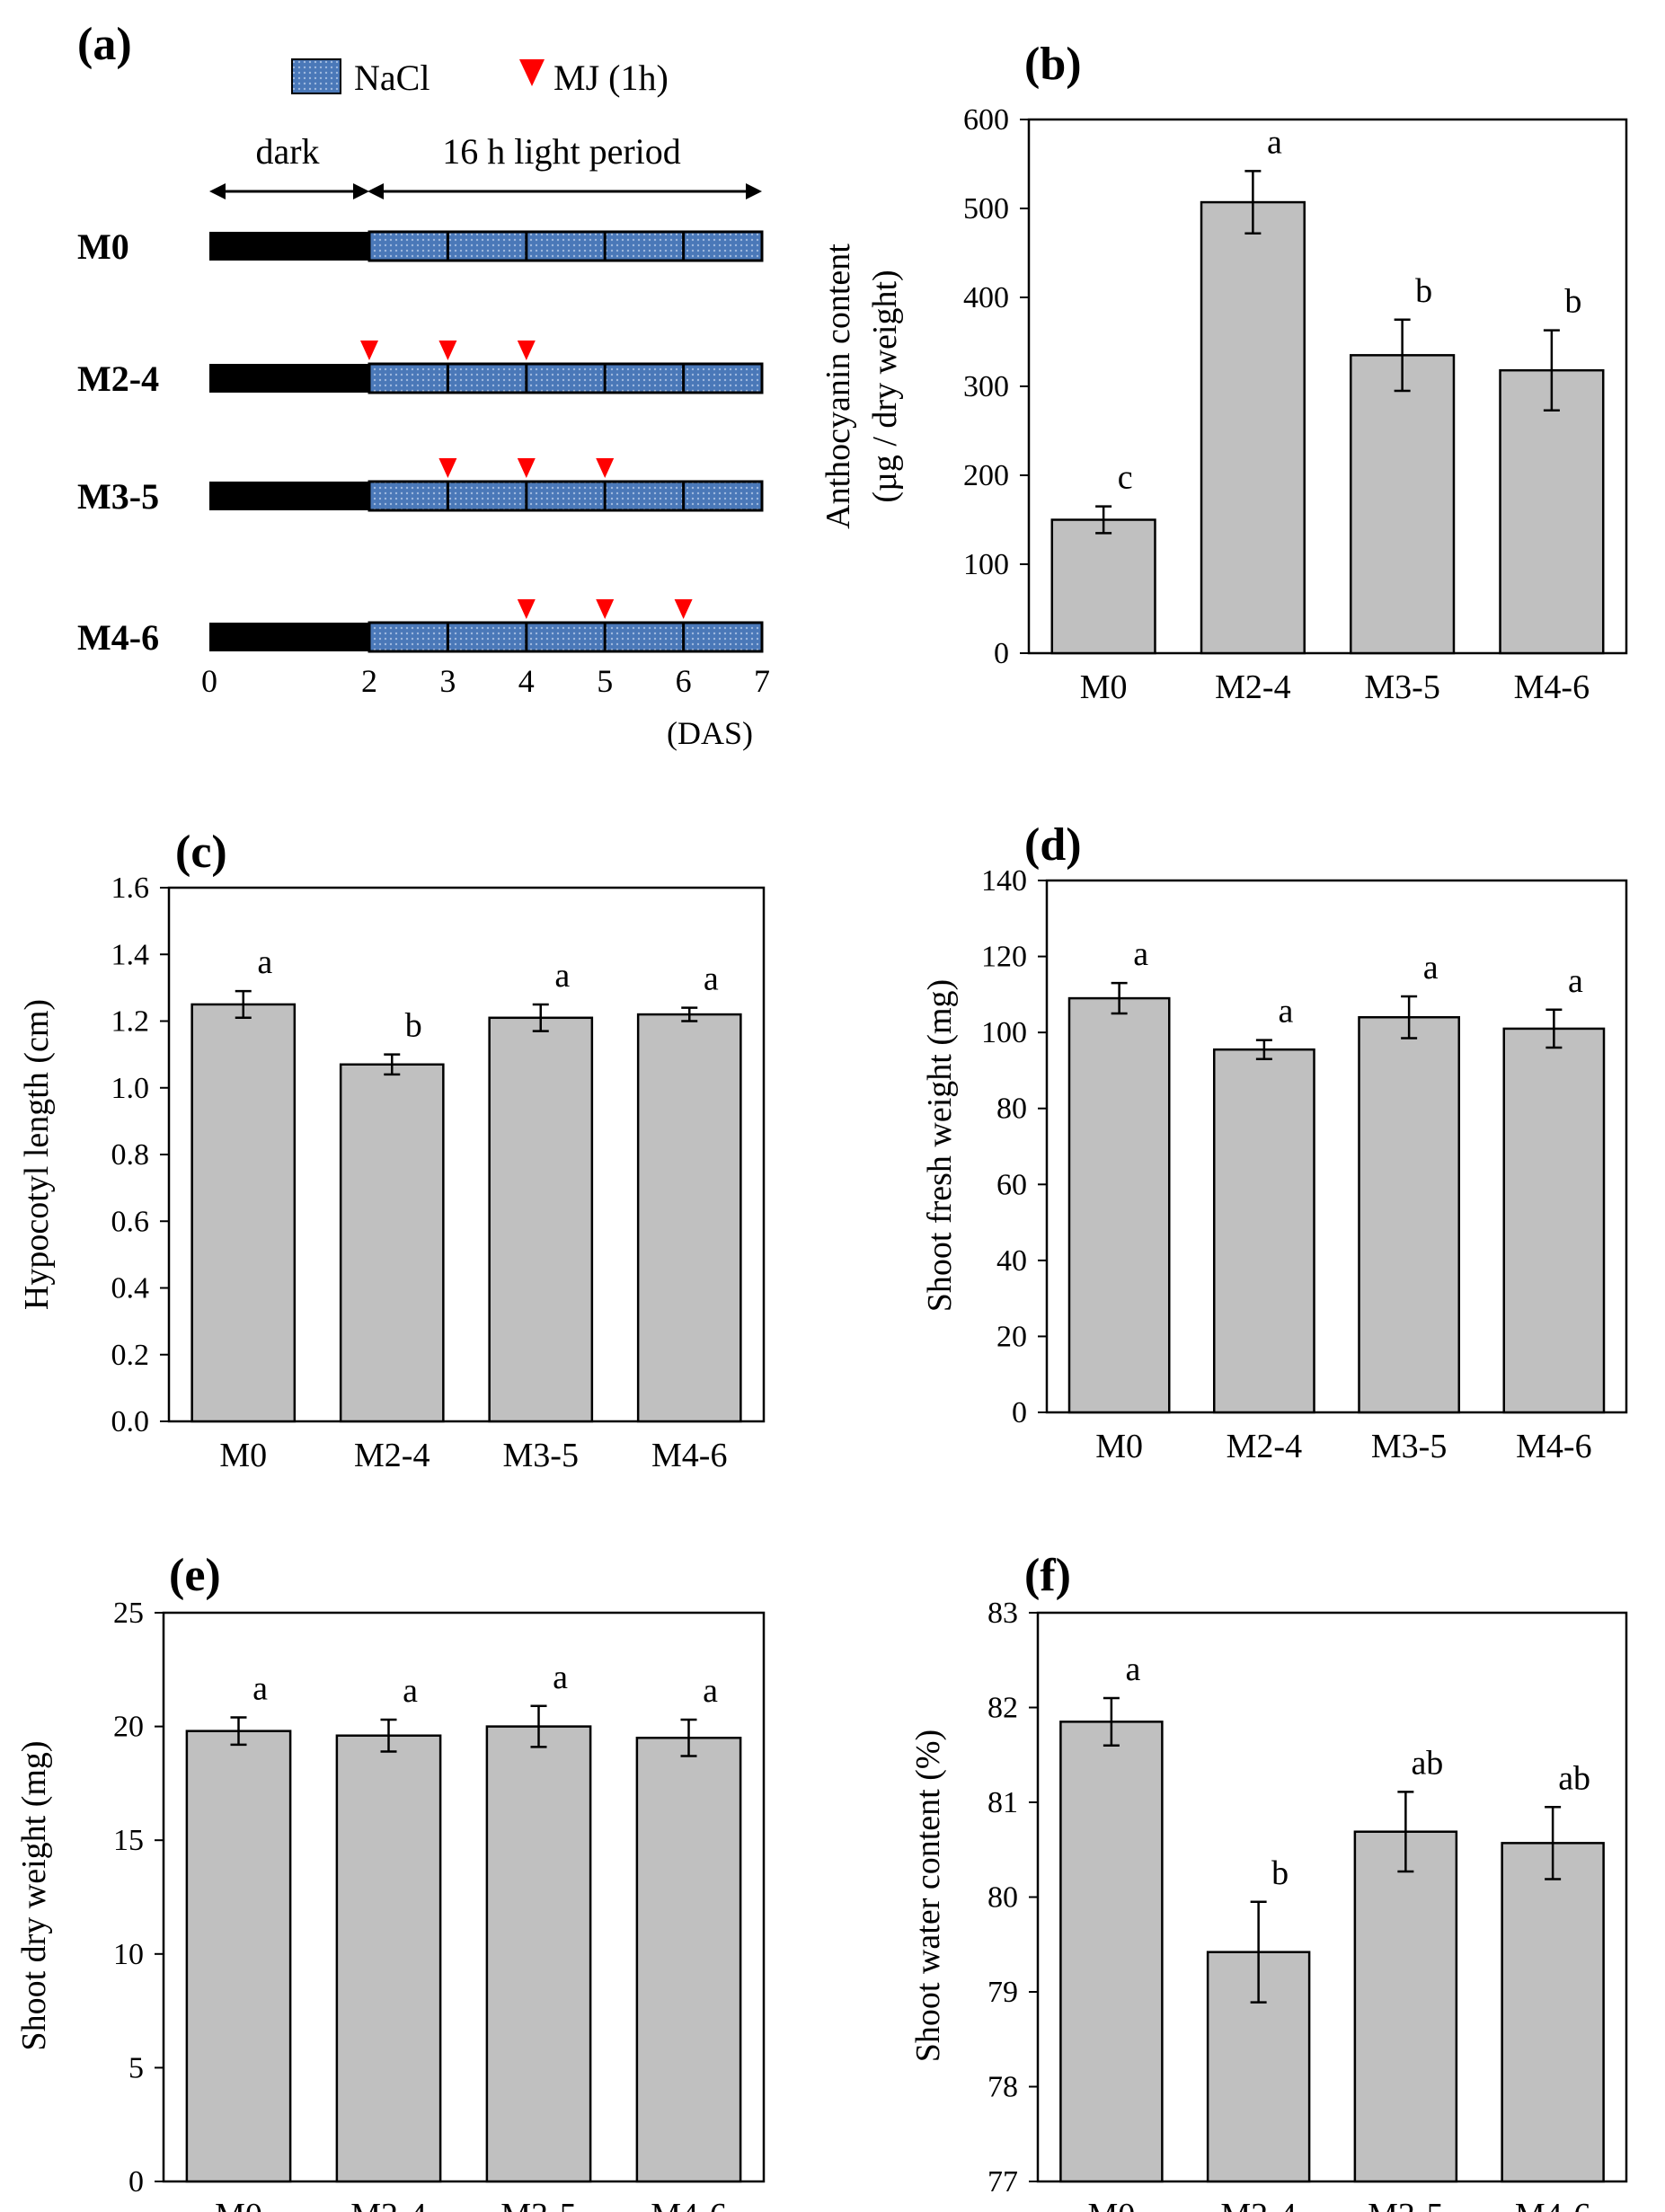 This screenshot has height=2212, width=1665. Describe the element at coordinates (118, 637) in the screenshot. I see `schedule-row-label: M4-6` at that location.